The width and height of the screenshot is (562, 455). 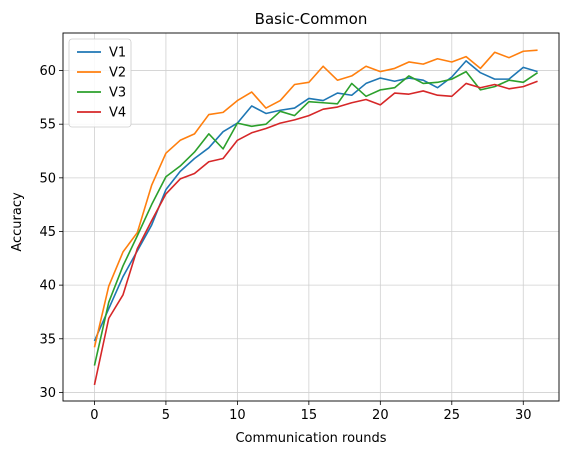 I want to click on y-tick-label: 30, so click(x=47, y=393).